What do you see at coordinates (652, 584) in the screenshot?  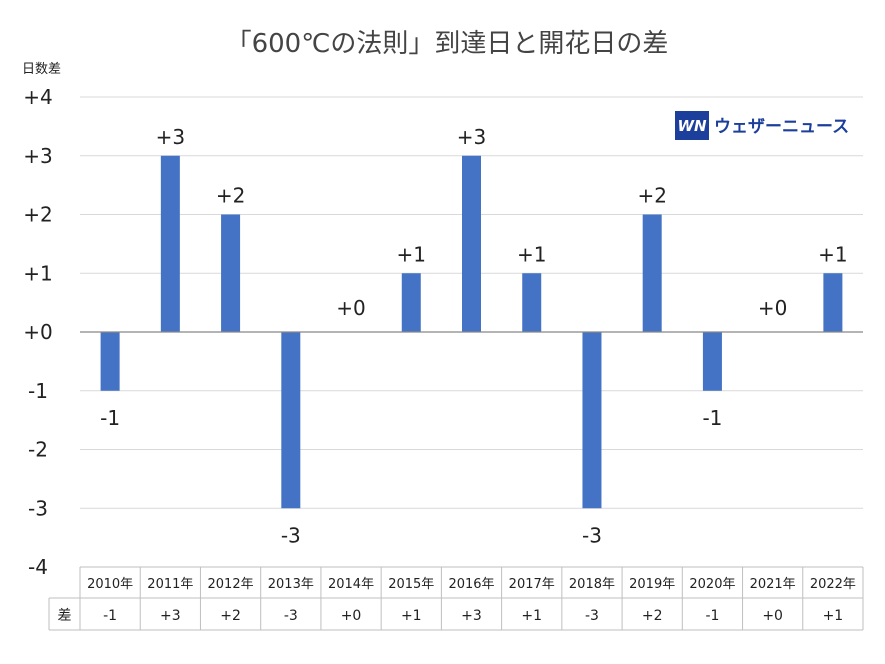 I see `table-header-cell: 2019年` at bounding box center [652, 584].